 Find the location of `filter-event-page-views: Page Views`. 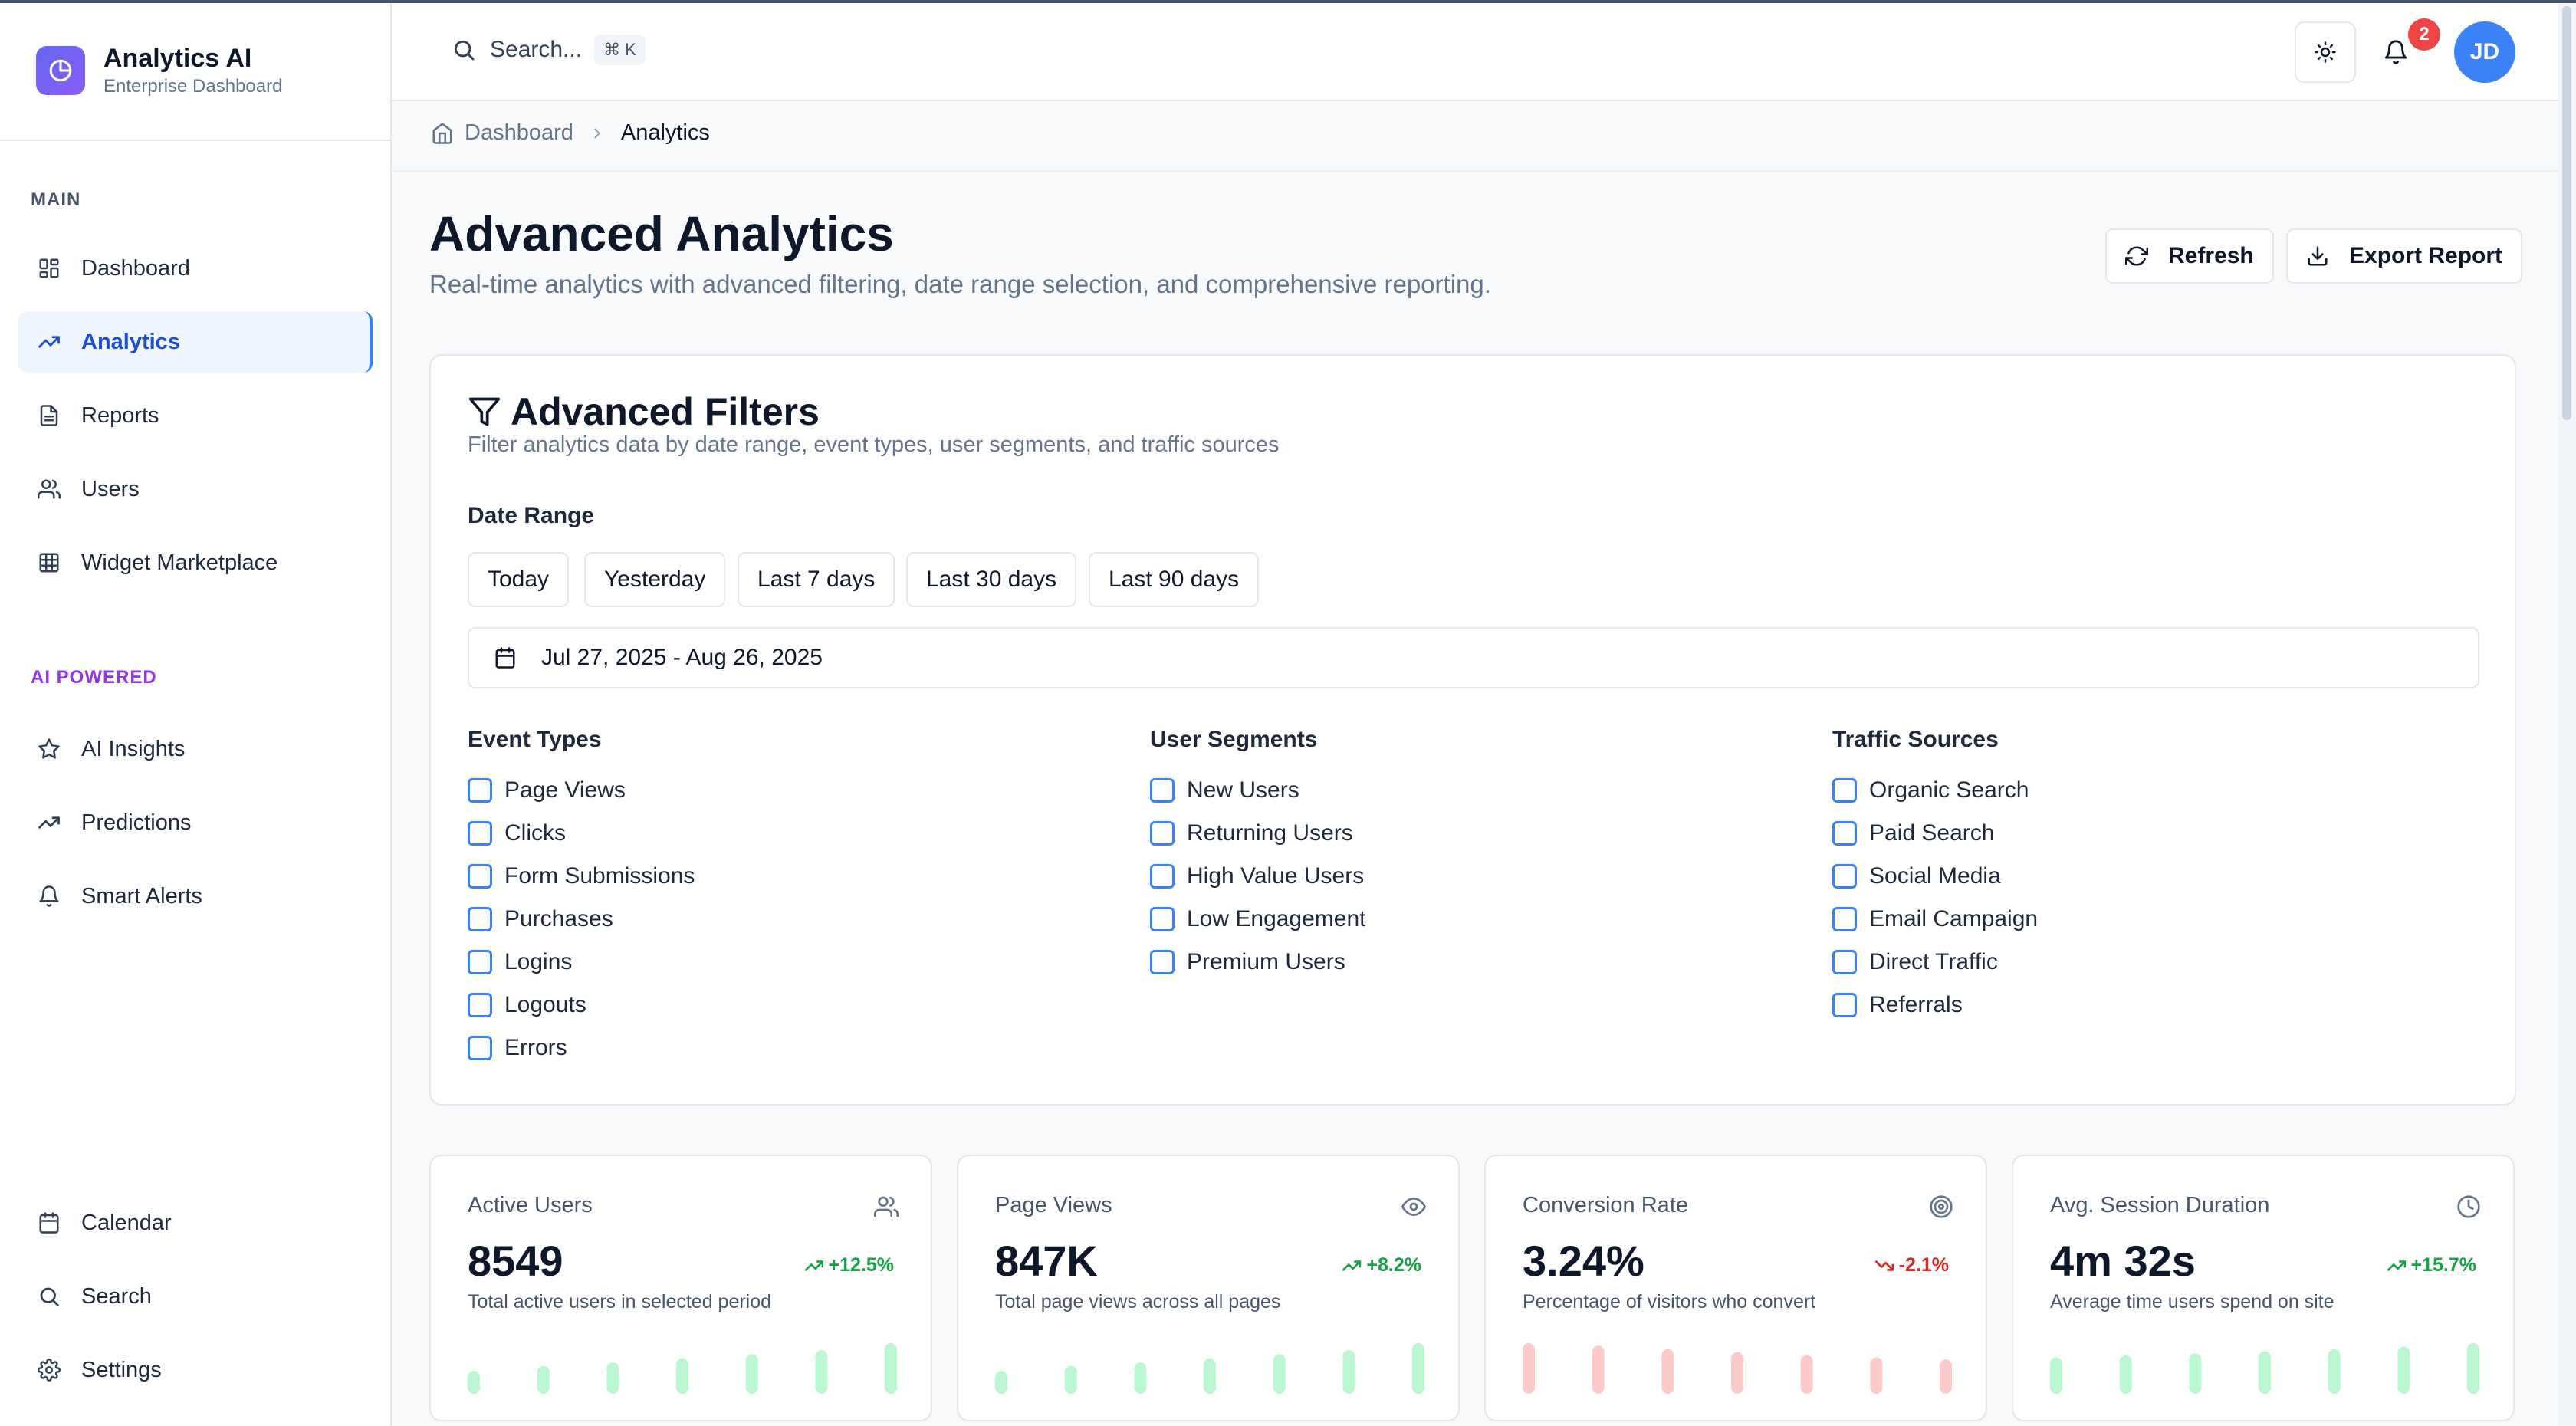

filter-event-page-views: Page Views is located at coordinates (547, 790).